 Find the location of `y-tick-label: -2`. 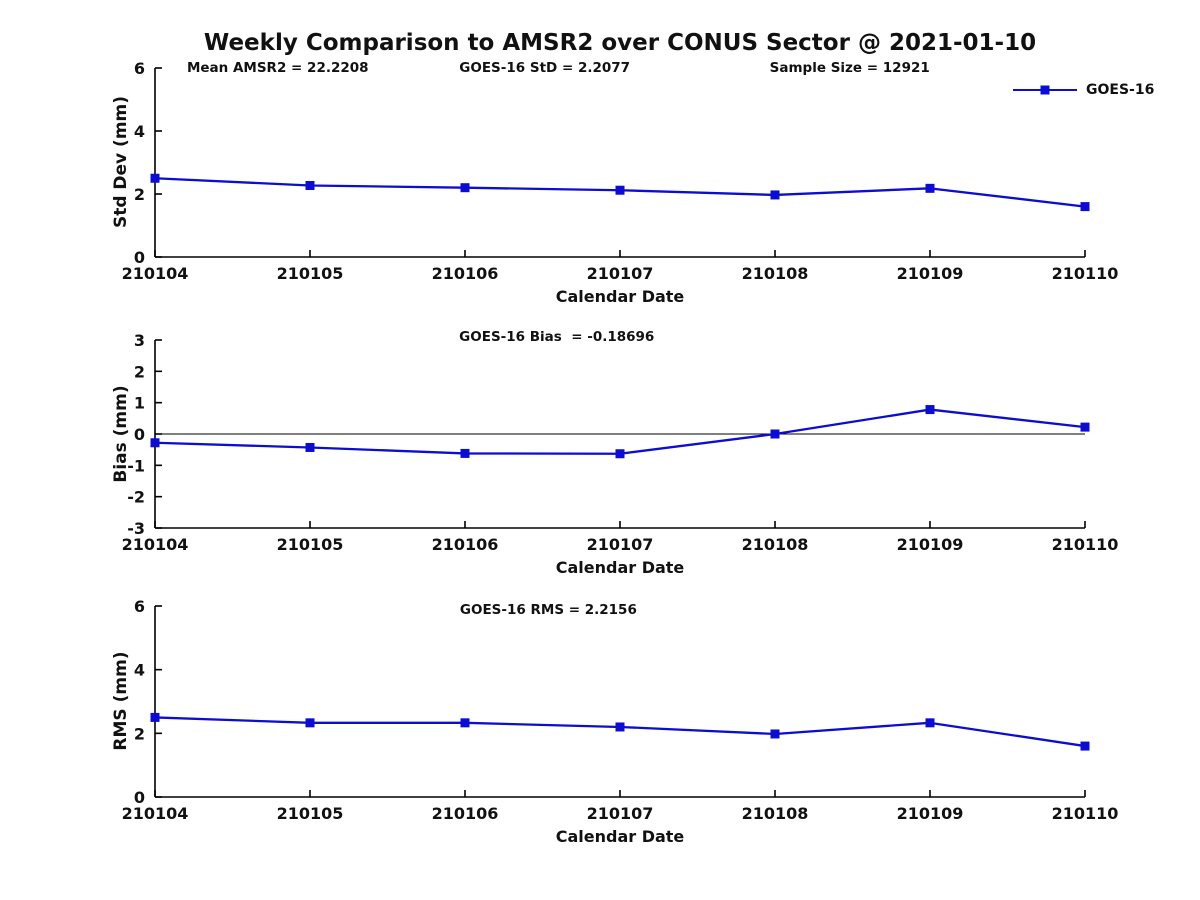

y-tick-label: -2 is located at coordinates (136, 497).